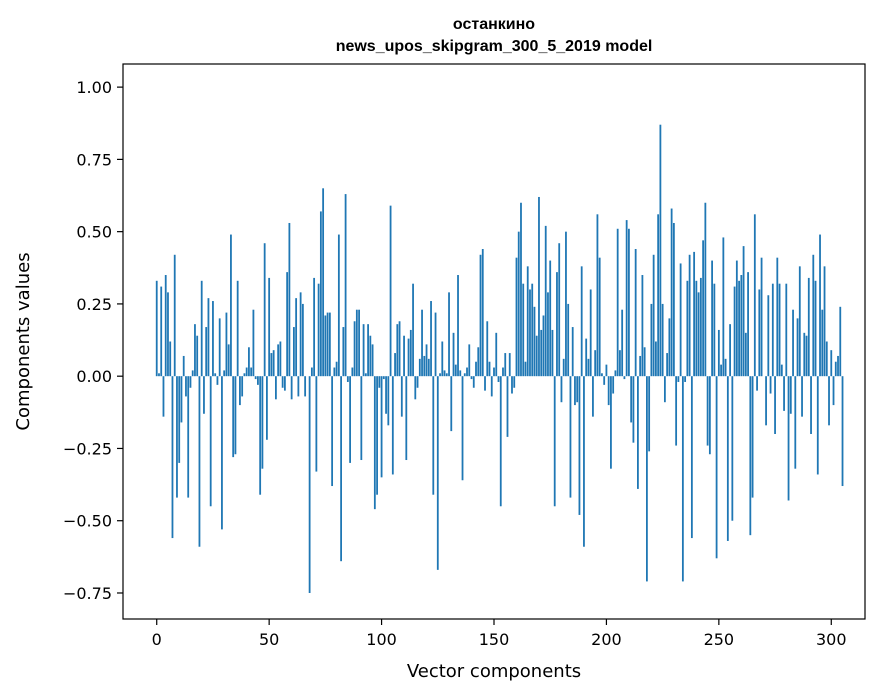 The height and width of the screenshot is (696, 880). Describe the element at coordinates (606, 639) in the screenshot. I see `x-tick-label: 200` at that location.